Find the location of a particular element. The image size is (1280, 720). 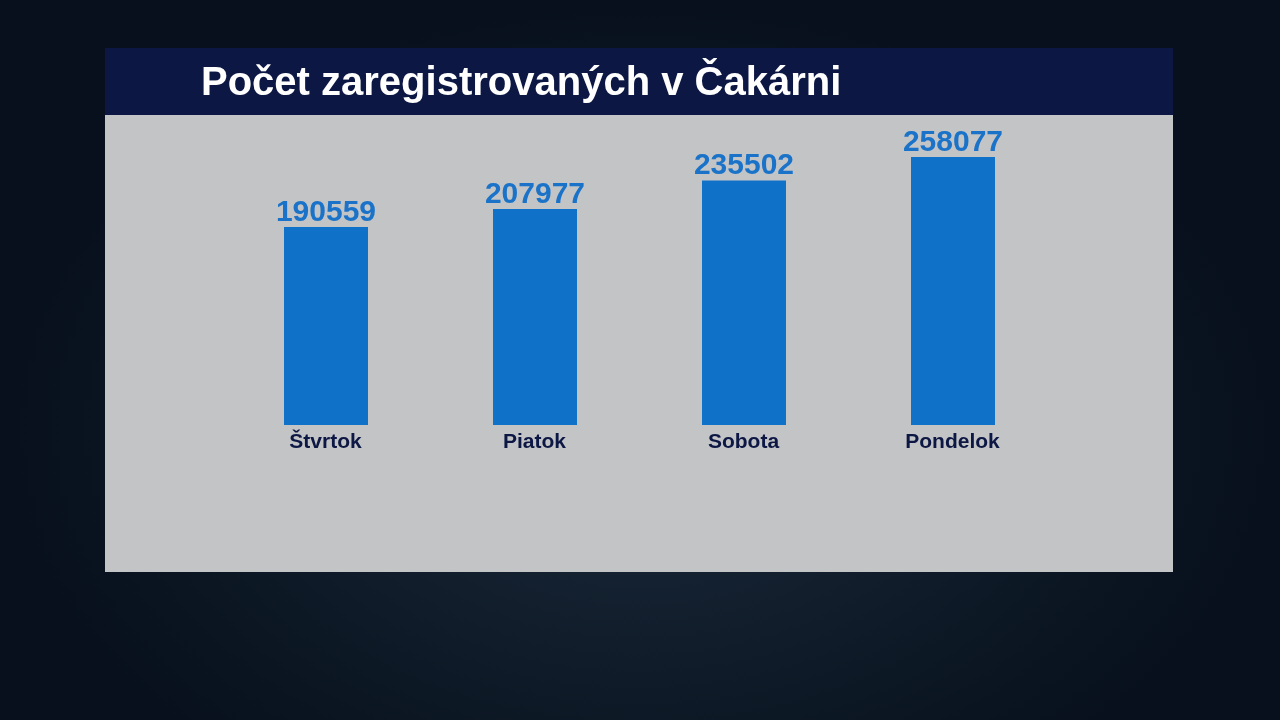

chart-title: Počet zaregistrovaných v Čakárni is located at coordinates (639, 81).